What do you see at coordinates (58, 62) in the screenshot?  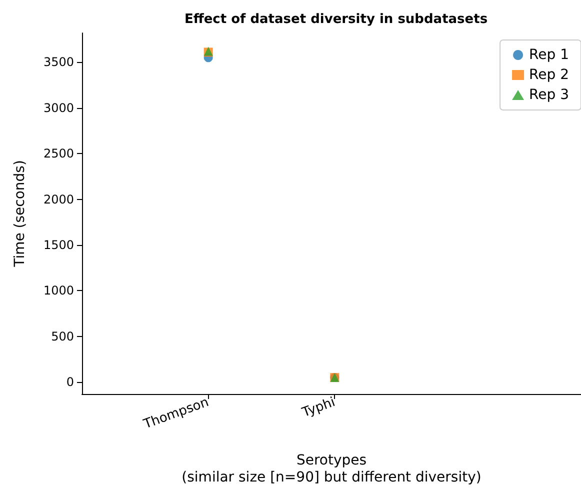 I see `y-tick-label: 3500` at bounding box center [58, 62].